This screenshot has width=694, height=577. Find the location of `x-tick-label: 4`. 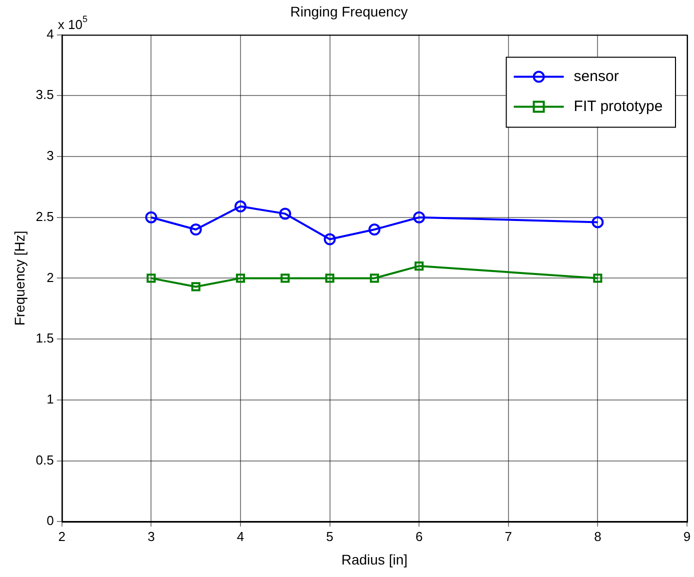

x-tick-label: 4 is located at coordinates (240, 536).